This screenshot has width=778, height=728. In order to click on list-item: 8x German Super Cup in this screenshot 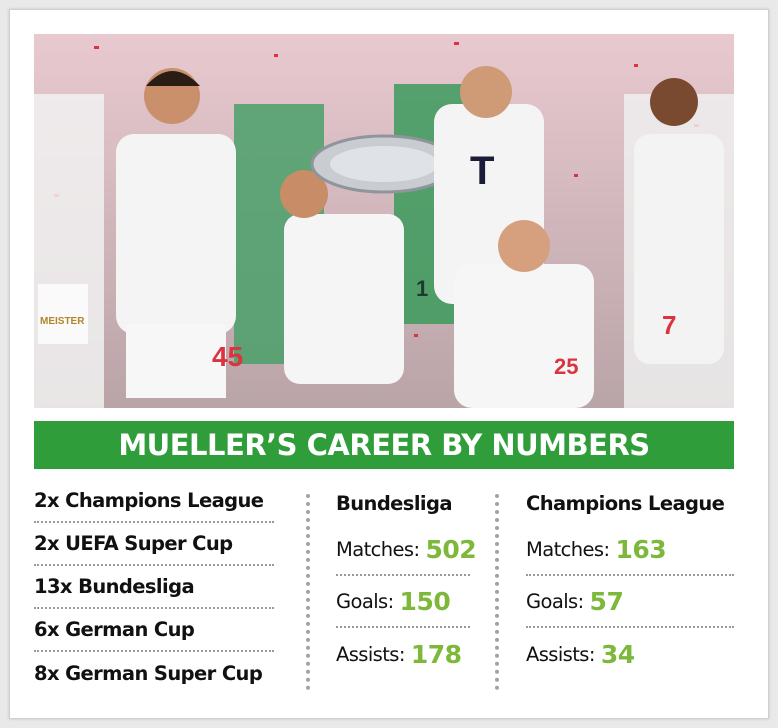, I will do `click(148, 673)`.